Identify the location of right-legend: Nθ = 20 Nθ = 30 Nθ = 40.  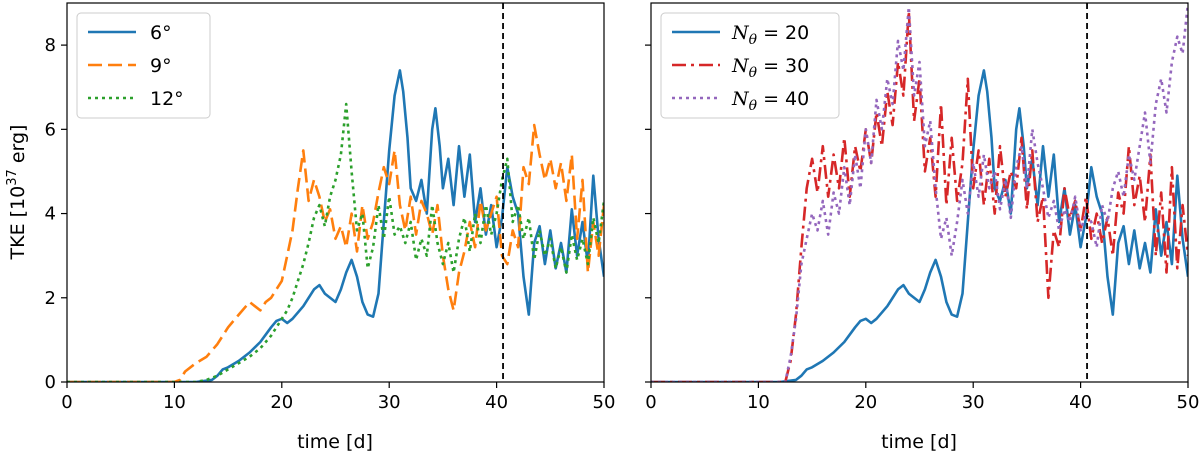
(750, 65).